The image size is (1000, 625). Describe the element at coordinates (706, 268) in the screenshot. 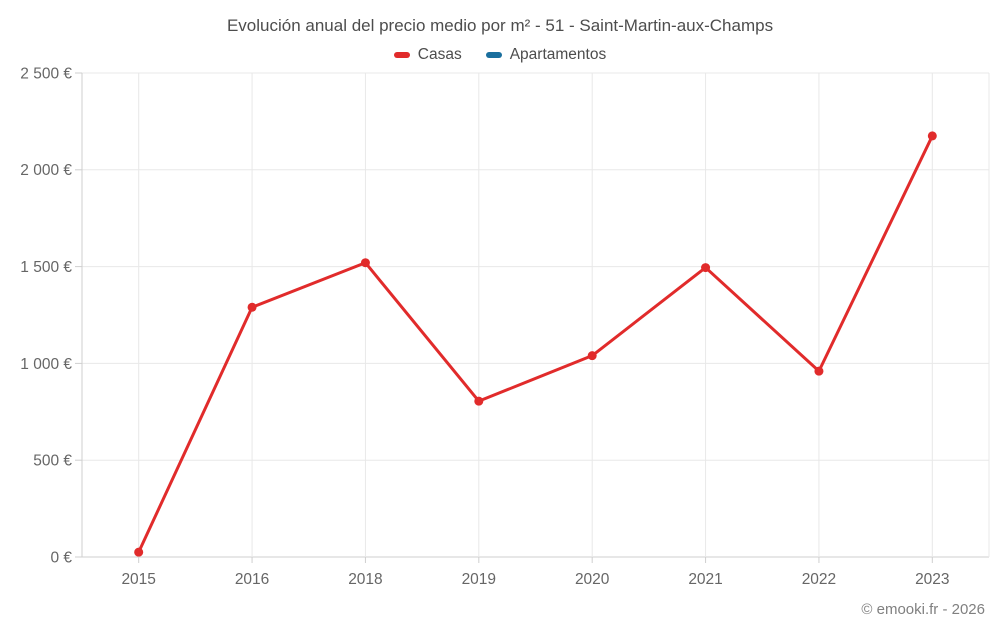

I see `data-point-casas-2021` at that location.